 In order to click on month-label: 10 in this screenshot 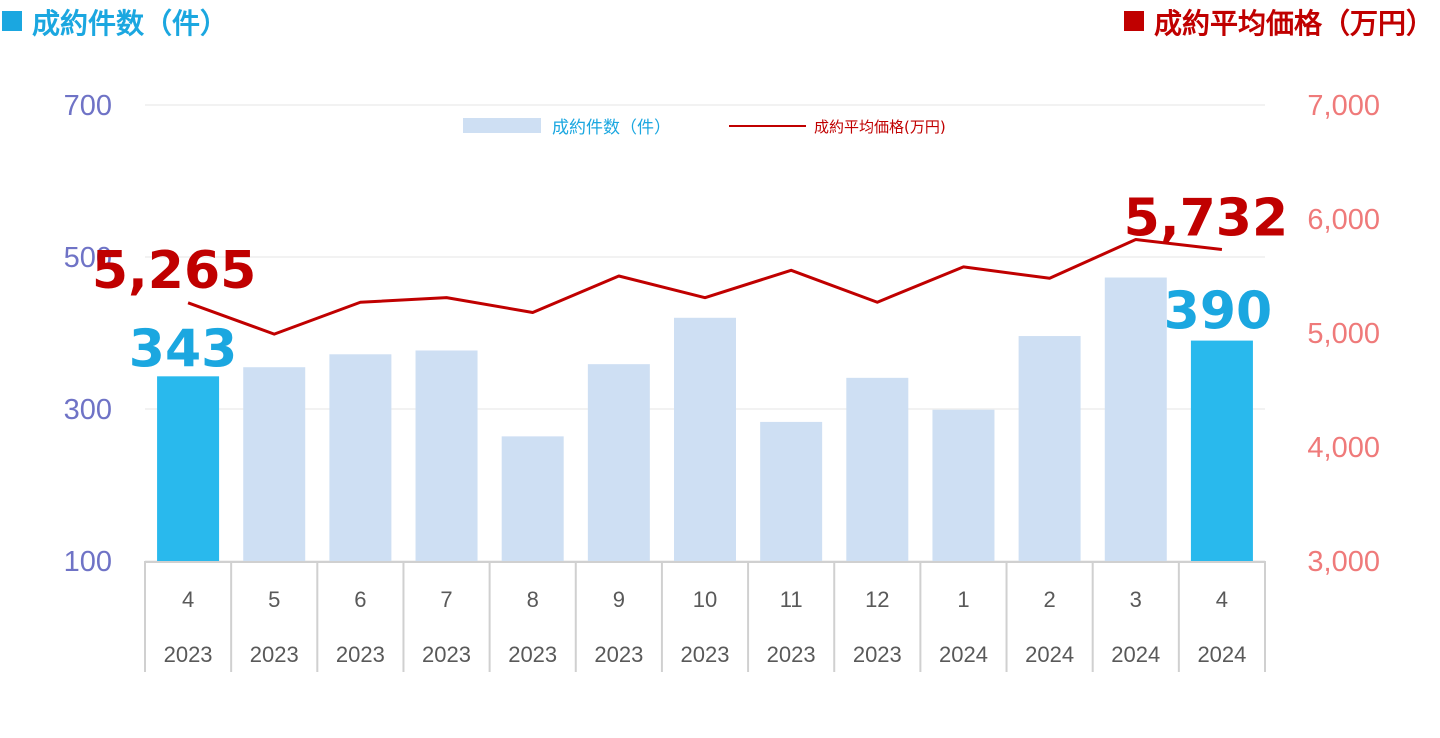, I will do `click(705, 599)`.